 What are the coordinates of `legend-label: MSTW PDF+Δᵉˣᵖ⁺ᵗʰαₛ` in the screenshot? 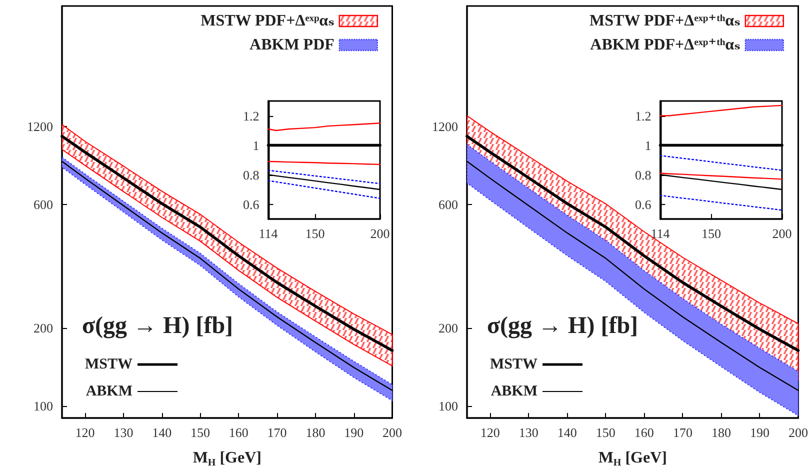 It's located at (665, 21).